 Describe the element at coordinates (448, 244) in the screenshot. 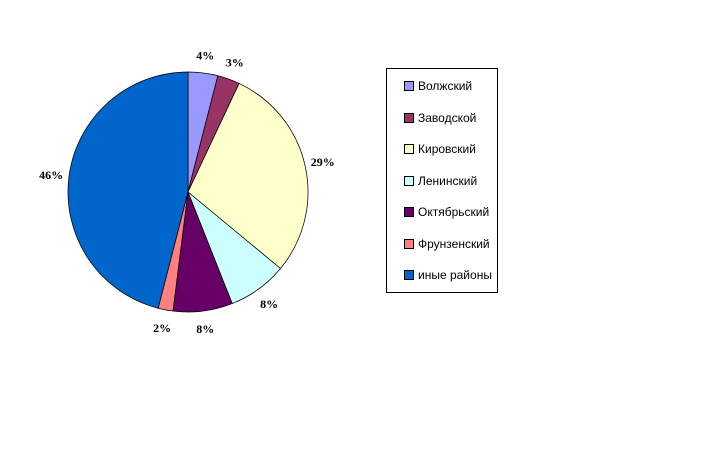

I see `legend-item-frunzensky: Фрунзенский` at that location.